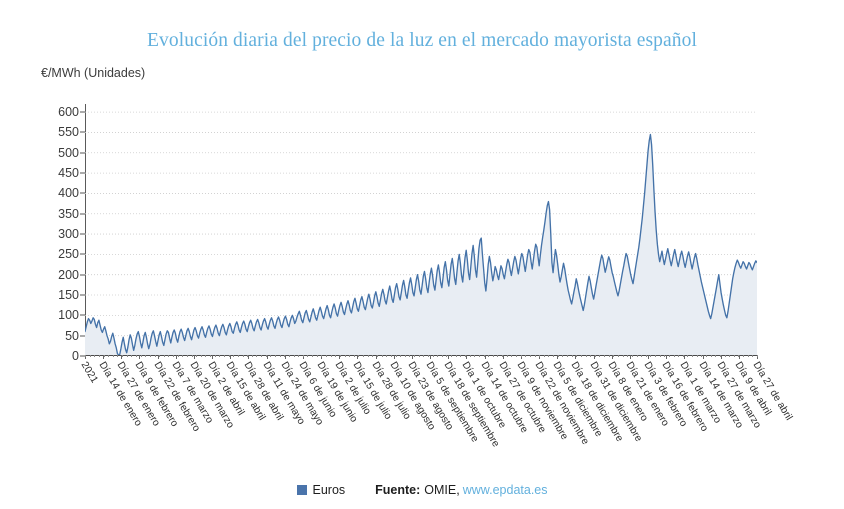  Describe the element at coordinates (89, 373) in the screenshot. I see `x-tick-label: 2021` at that location.